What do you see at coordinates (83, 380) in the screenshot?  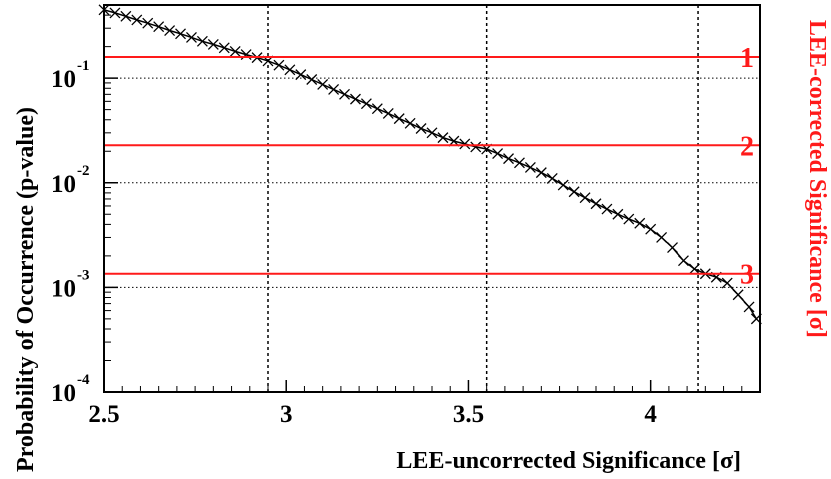 I see `y-tick-exponent: -4` at bounding box center [83, 380].